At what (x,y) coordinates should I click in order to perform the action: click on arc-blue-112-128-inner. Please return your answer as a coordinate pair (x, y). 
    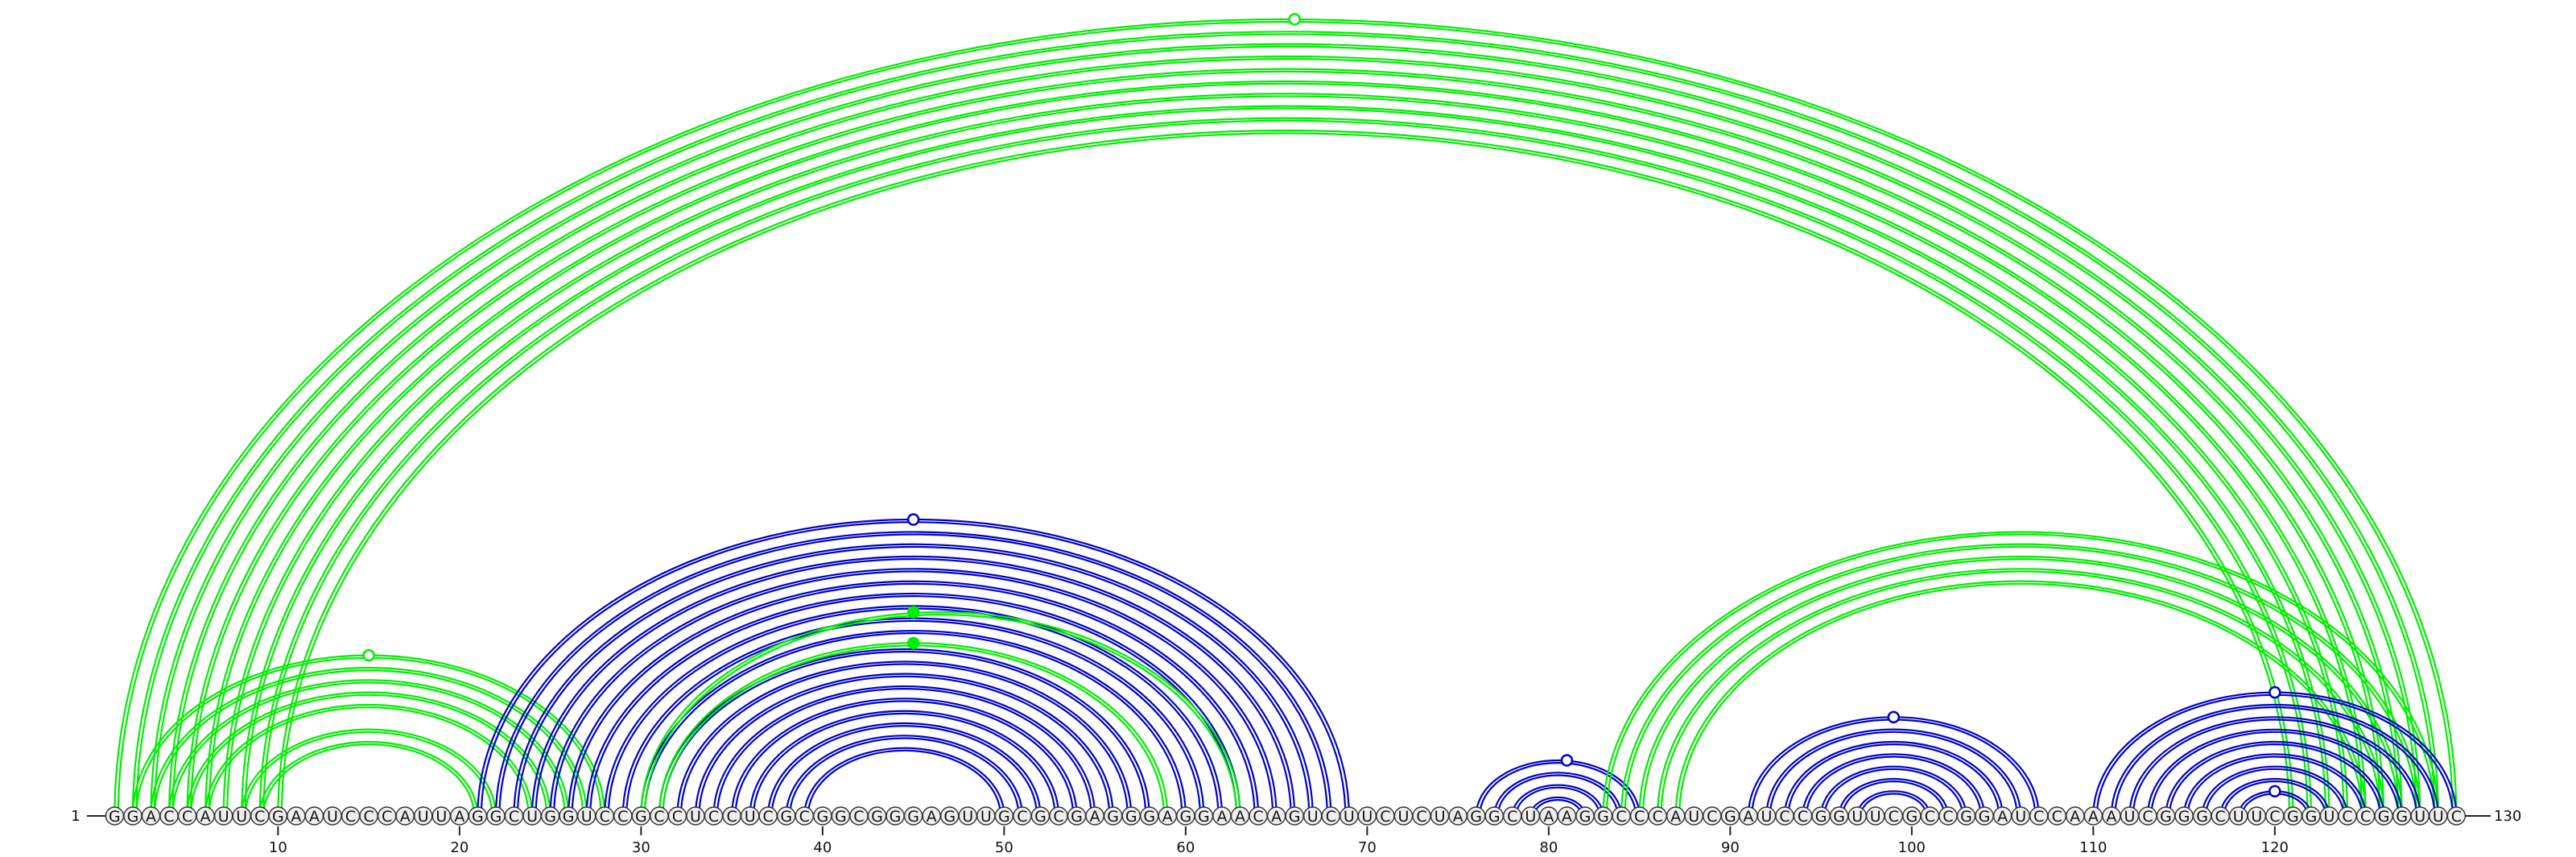
    Looking at the image, I should click on (2274, 767).